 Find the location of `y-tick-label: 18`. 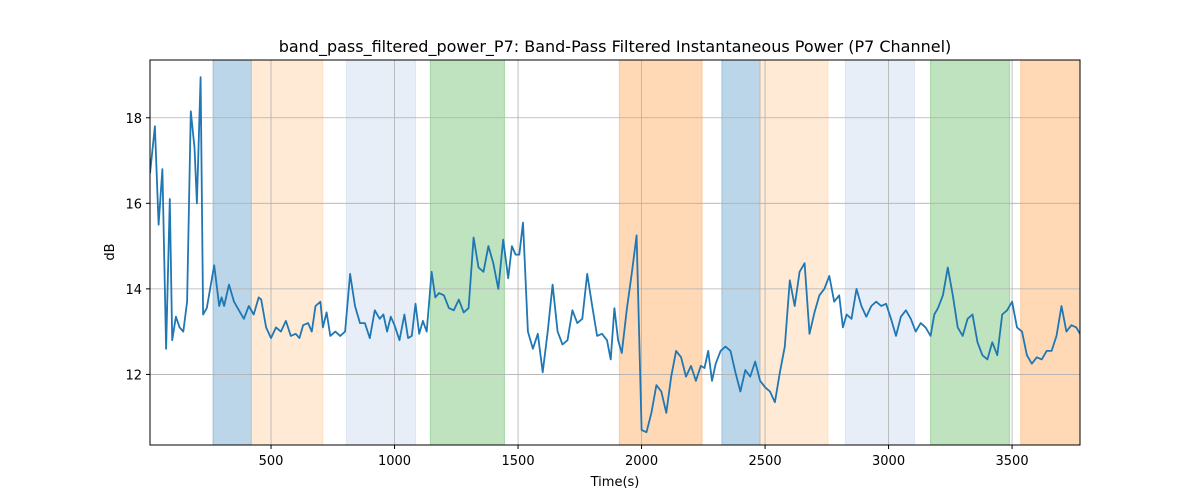

y-tick-label: 18 is located at coordinates (133, 119).